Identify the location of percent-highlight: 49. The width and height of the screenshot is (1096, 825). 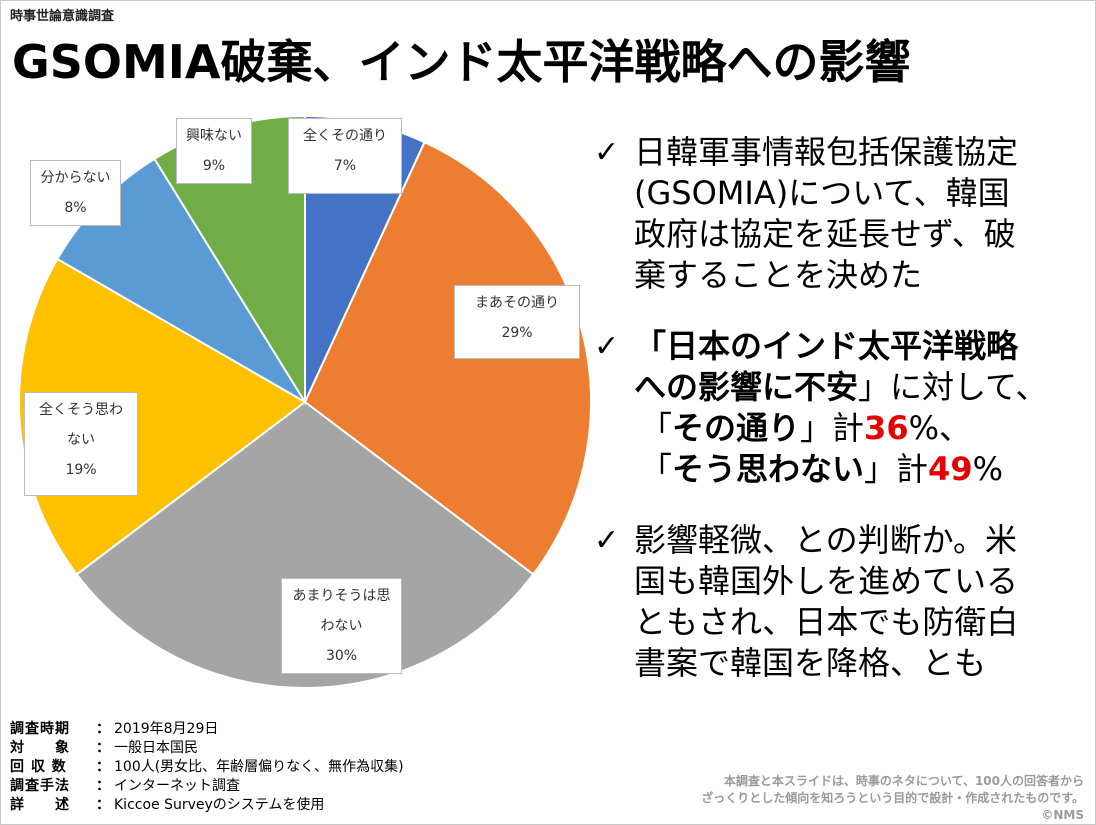
(950, 469).